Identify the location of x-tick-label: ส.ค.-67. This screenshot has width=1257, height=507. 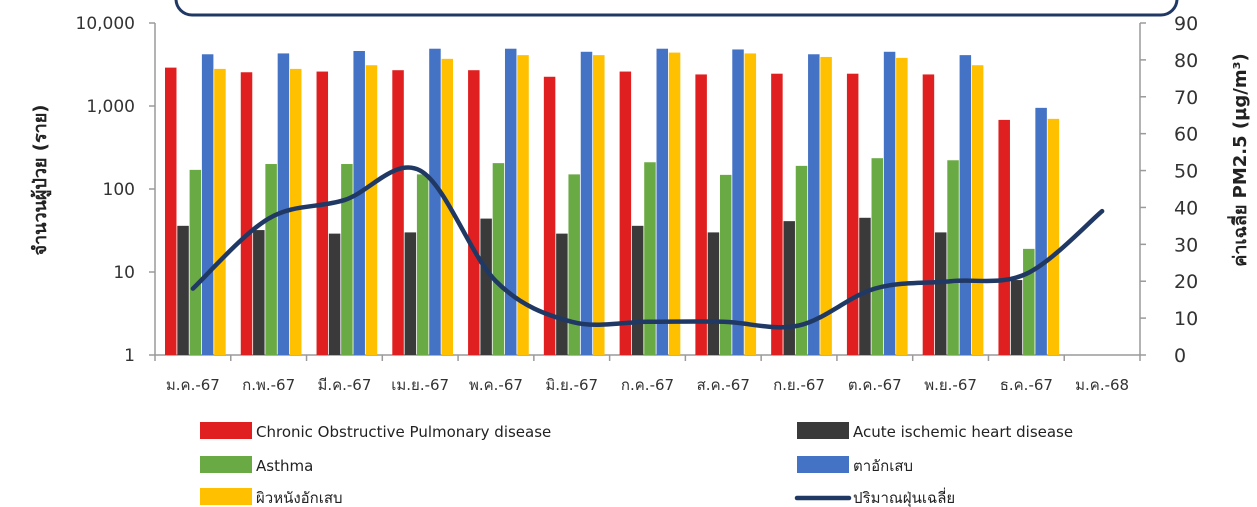
(723, 385).